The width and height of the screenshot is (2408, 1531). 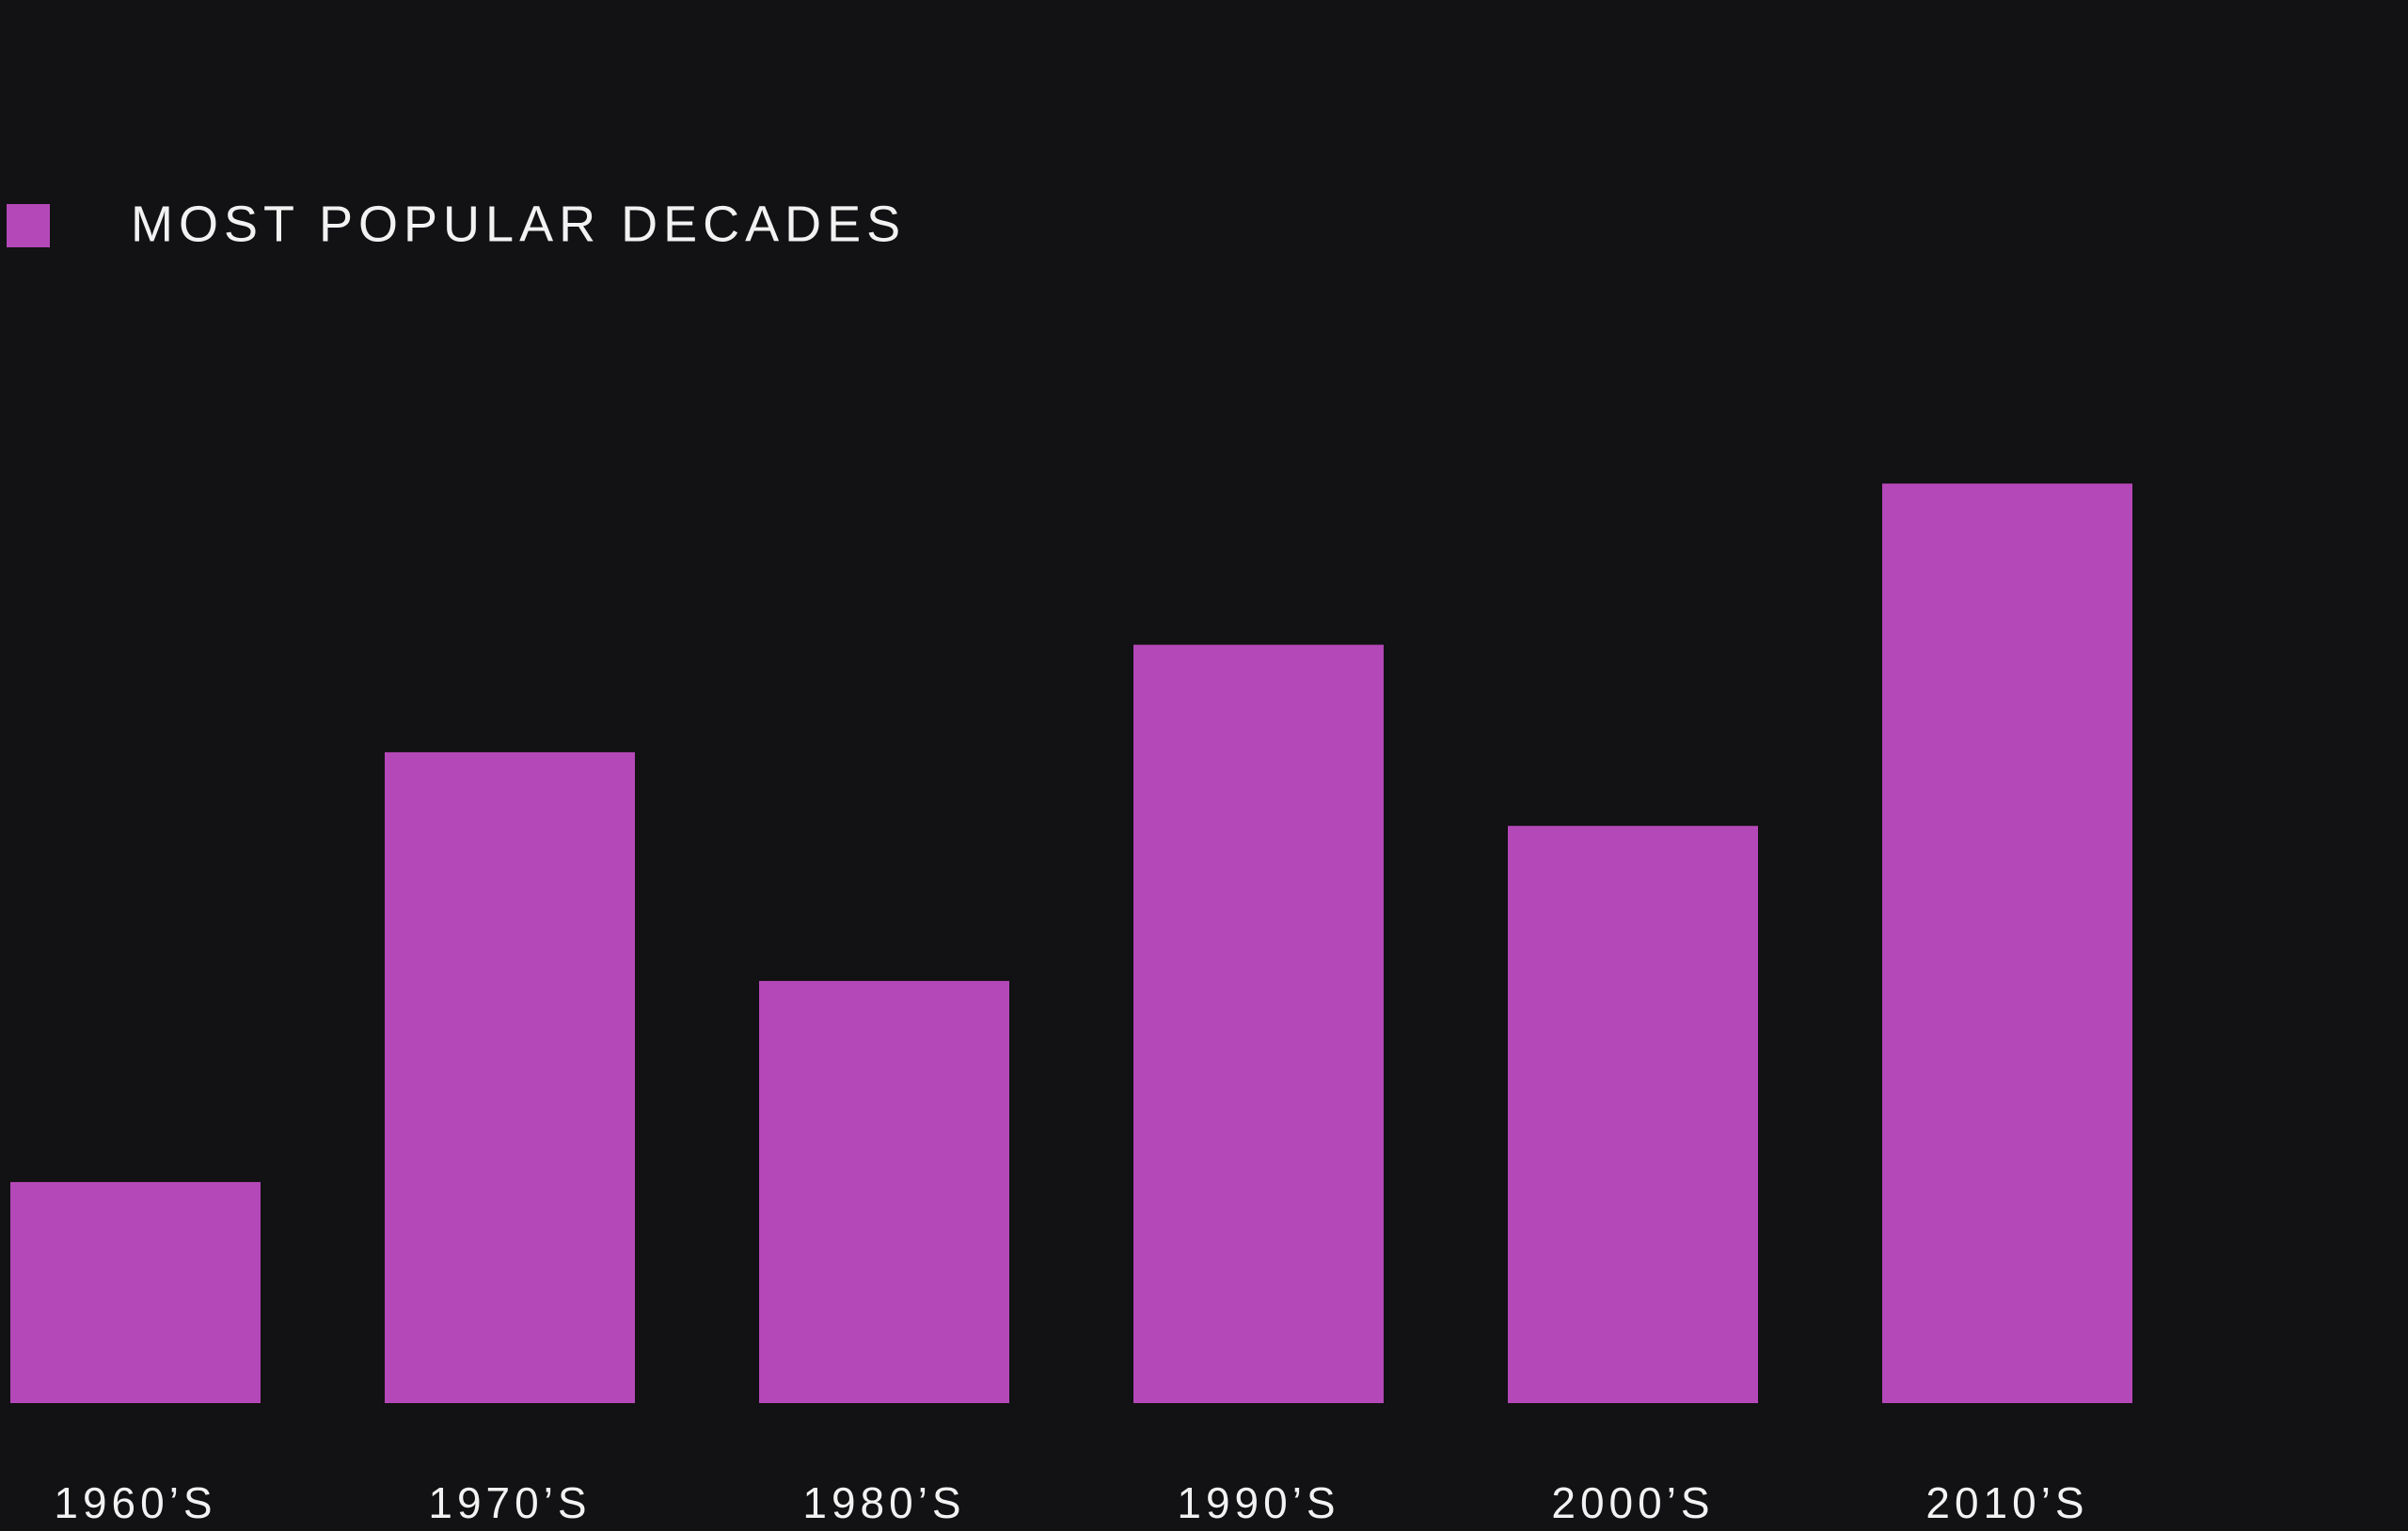 I want to click on x-tick-label: 1990’S, so click(x=1258, y=1502).